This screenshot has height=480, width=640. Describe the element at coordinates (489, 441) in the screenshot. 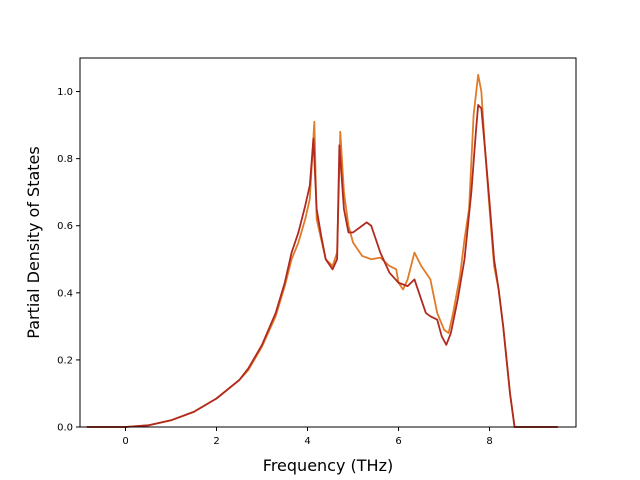

I see `x-tick-label: 8` at that location.